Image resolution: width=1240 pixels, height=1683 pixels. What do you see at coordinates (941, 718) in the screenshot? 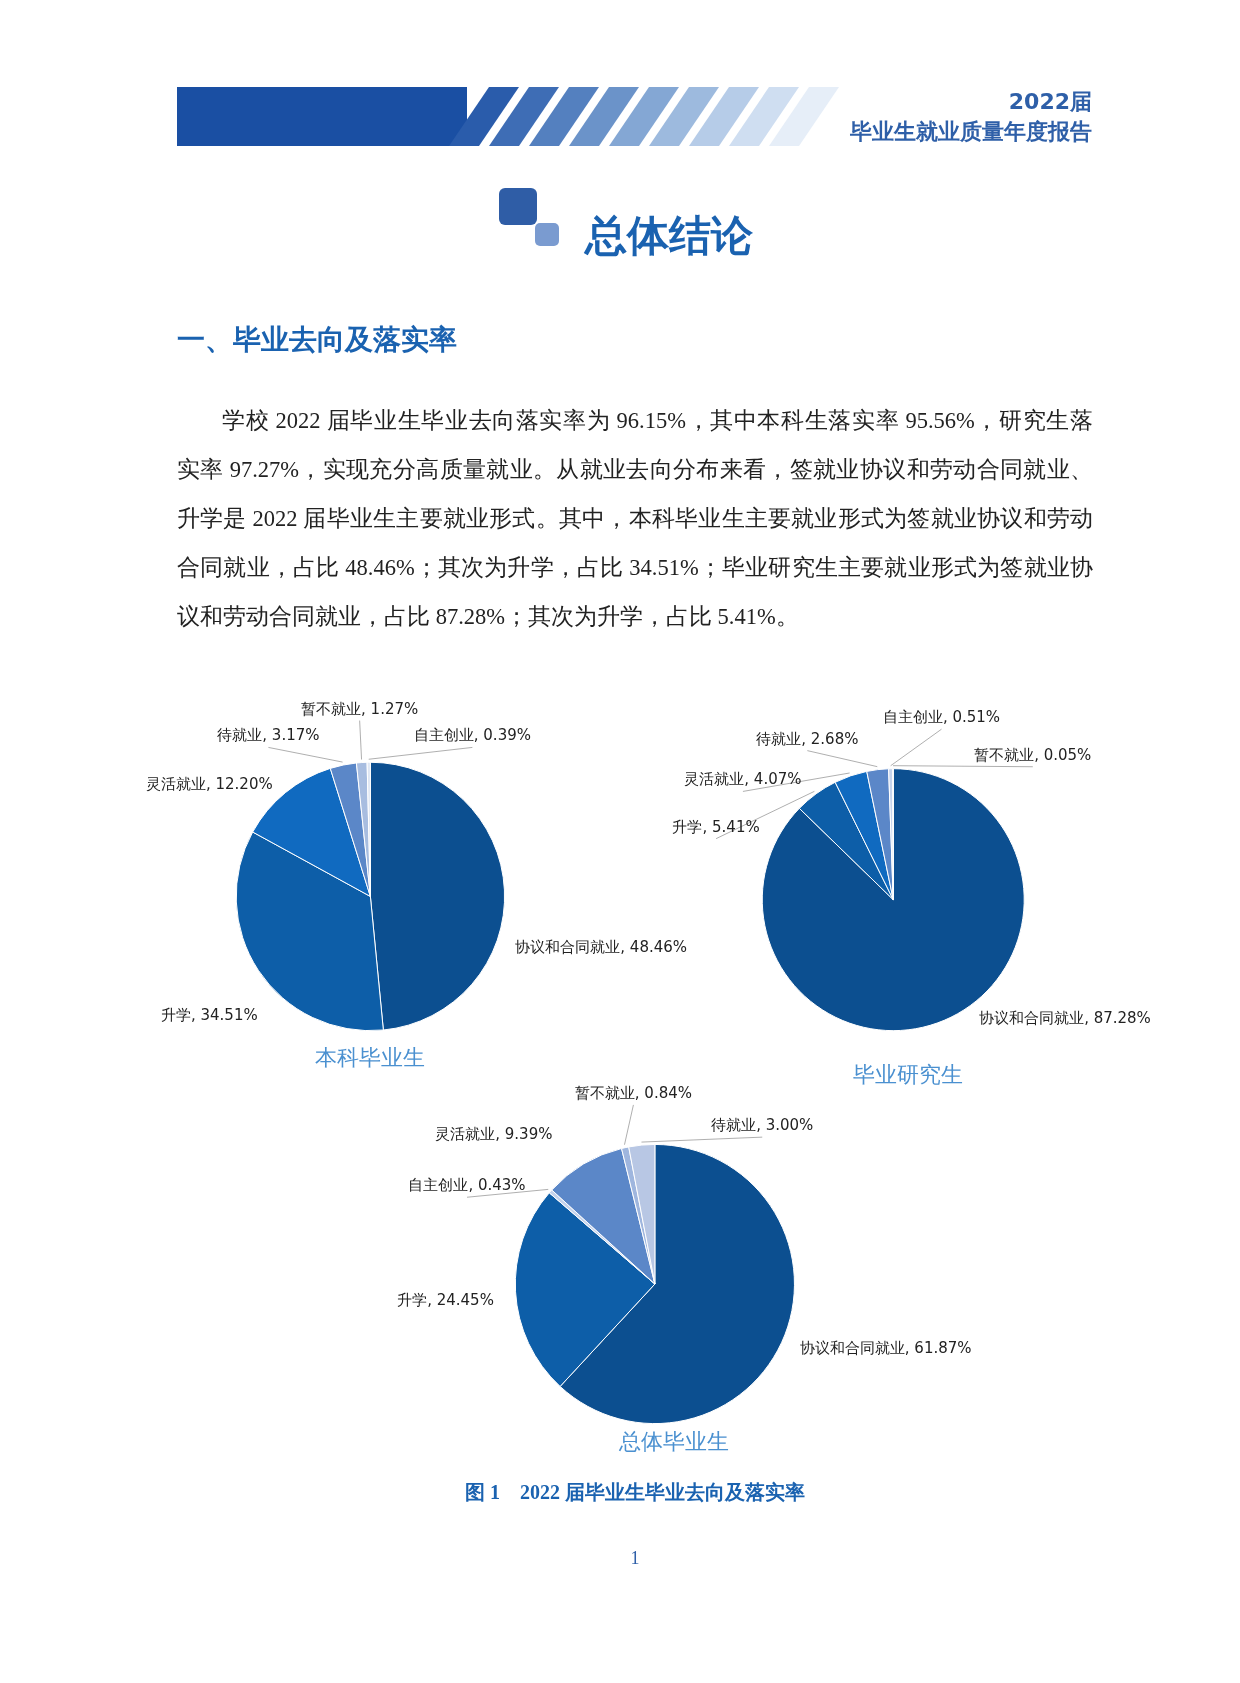
I see `slice-label: 自主创业, 0.51%` at bounding box center [941, 718].